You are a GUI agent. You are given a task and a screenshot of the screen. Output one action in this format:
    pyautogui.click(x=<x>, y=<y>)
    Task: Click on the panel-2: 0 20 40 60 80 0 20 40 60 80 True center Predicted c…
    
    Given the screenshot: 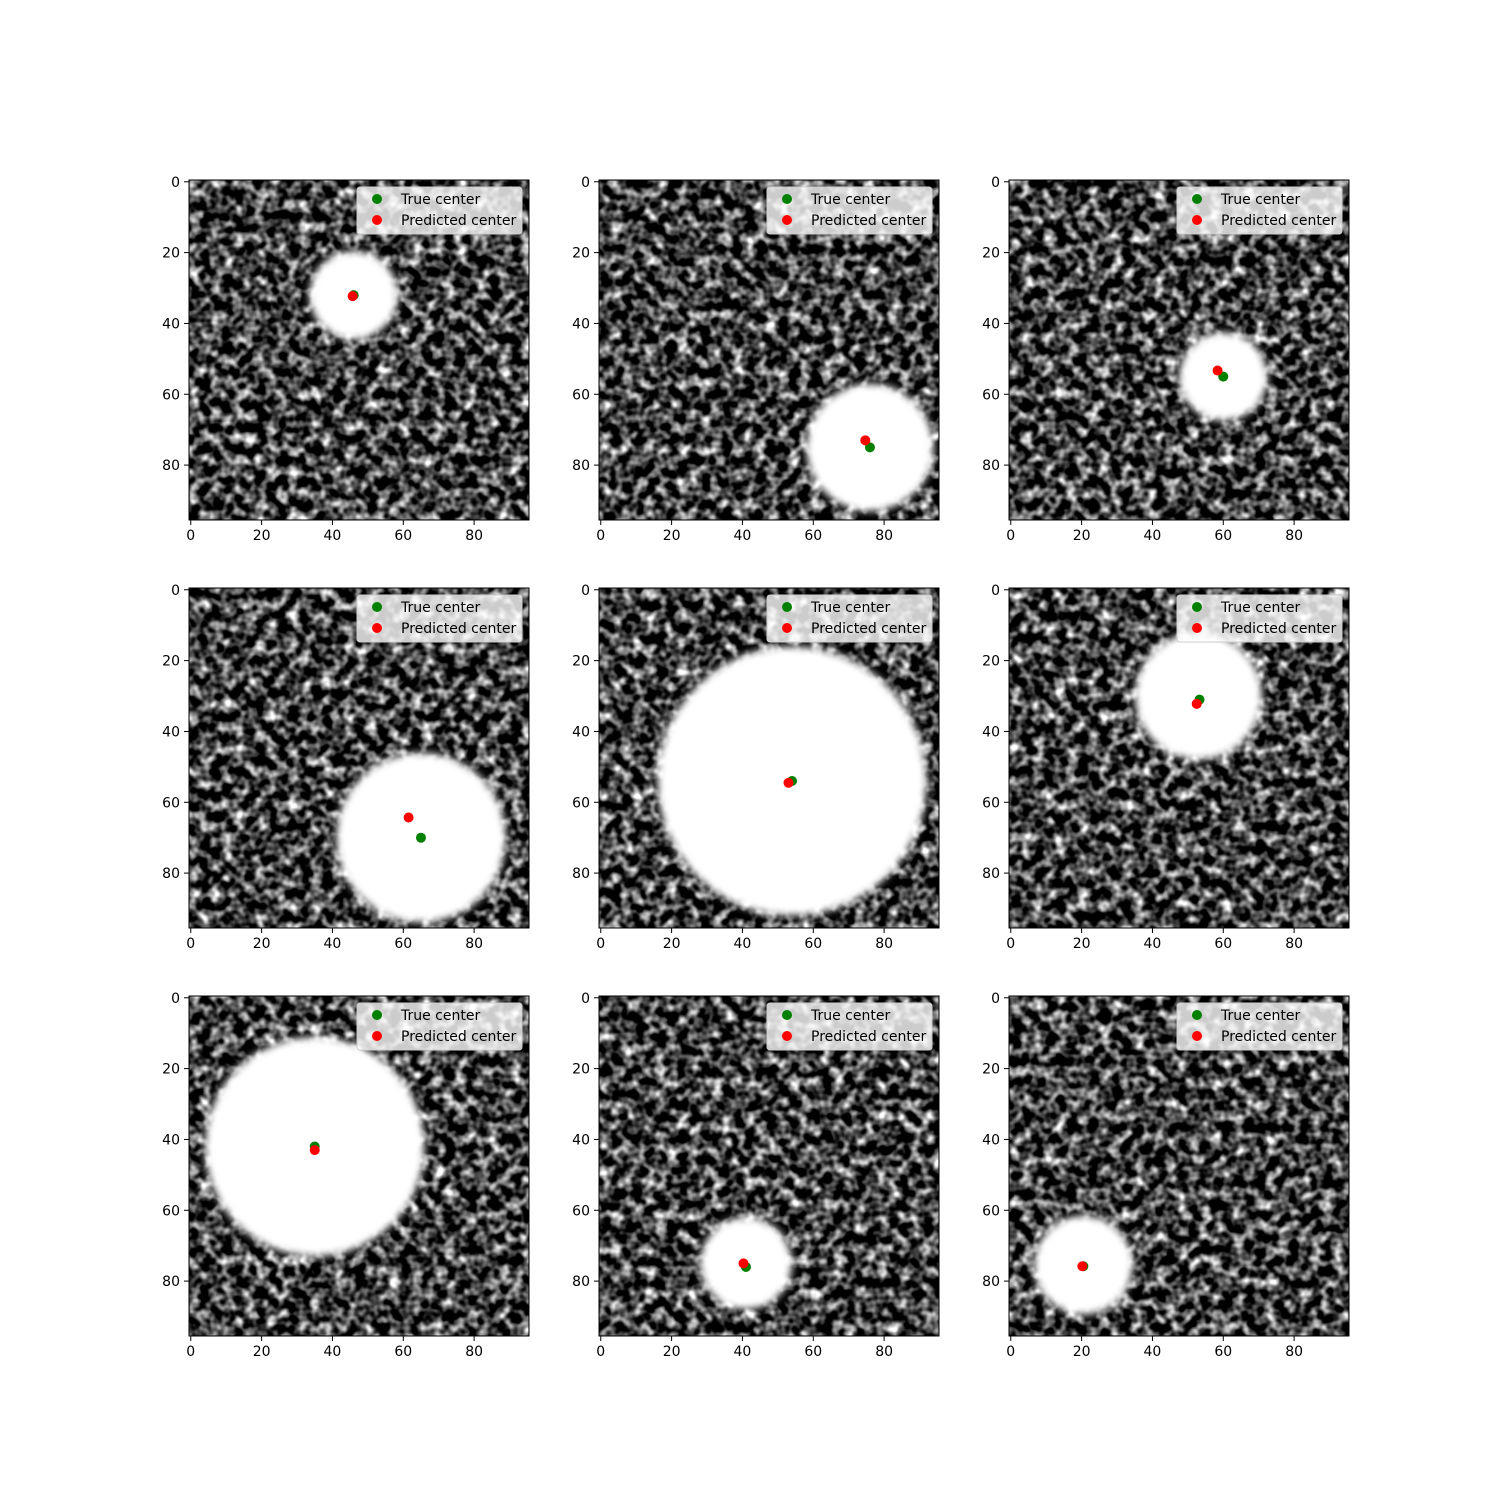 What is the action you would take?
    pyautogui.click(x=756, y=359)
    